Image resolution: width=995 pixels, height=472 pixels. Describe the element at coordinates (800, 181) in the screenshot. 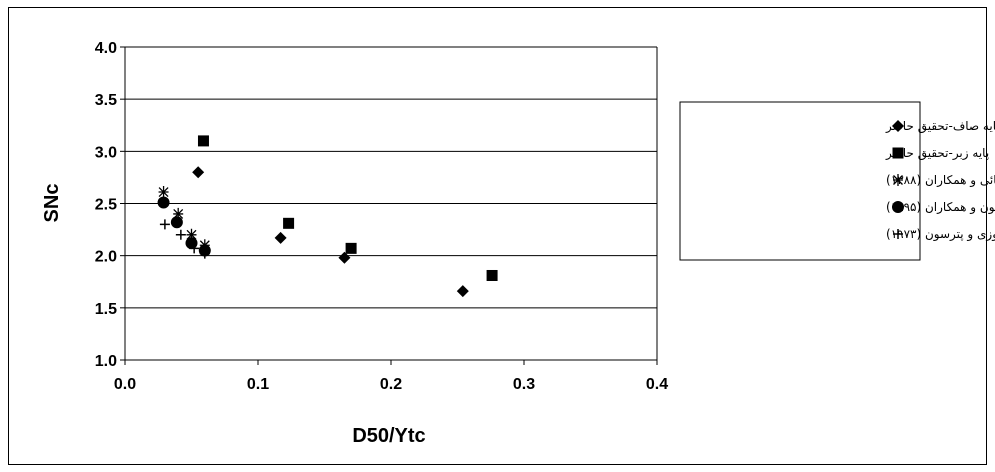

I see `legend-box` at that location.